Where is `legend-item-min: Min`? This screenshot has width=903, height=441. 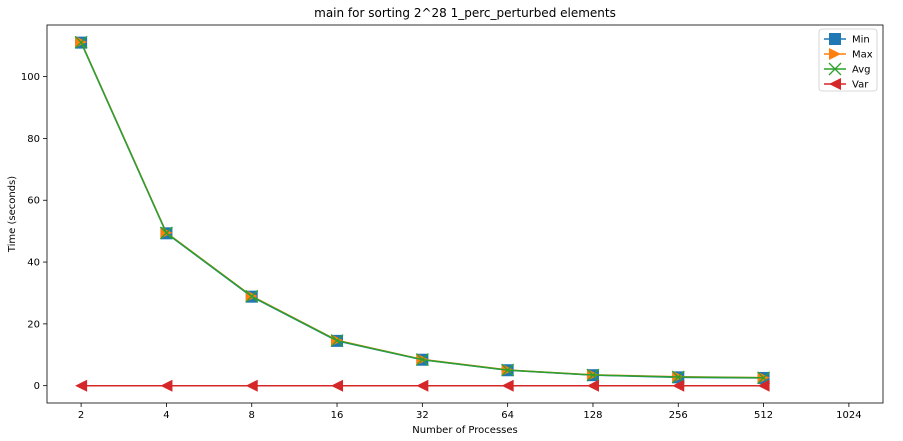
legend-item-min: Min is located at coordinates (847, 39).